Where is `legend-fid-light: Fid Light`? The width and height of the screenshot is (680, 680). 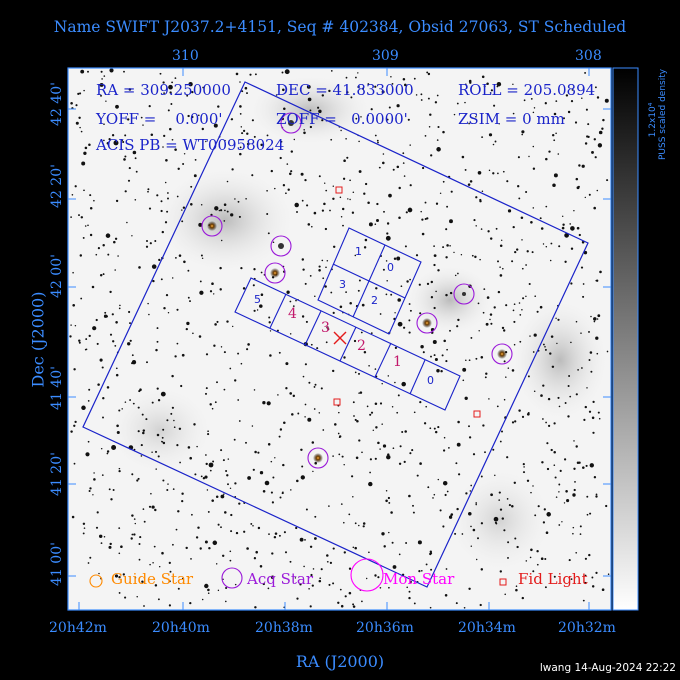 legend-fid-light: Fid Light is located at coordinates (553, 579).